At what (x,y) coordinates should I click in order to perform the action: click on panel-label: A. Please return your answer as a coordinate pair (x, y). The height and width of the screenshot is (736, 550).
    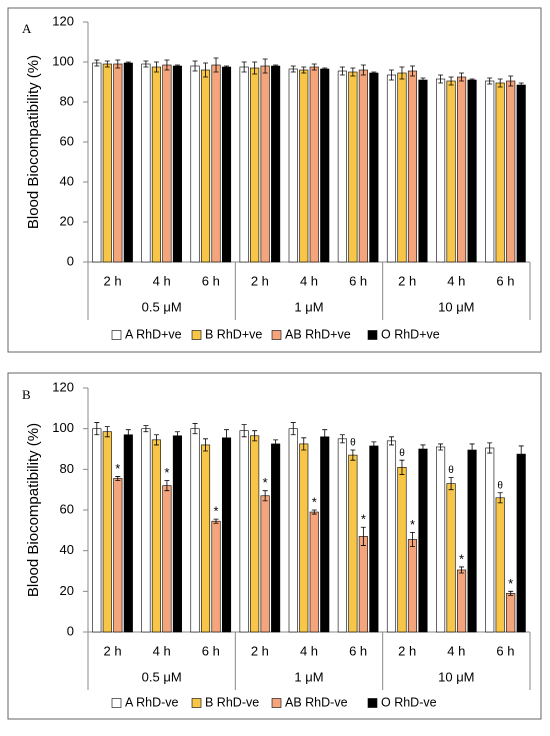
    Looking at the image, I should click on (27, 28).